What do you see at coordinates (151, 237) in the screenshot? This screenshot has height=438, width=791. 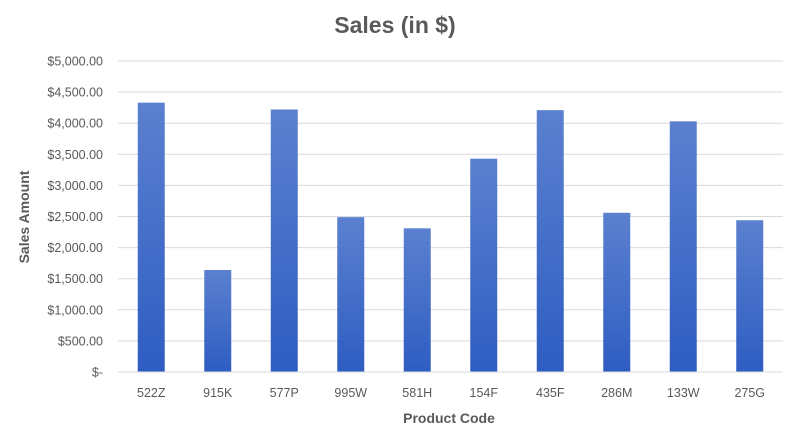 I see `bar-522z` at bounding box center [151, 237].